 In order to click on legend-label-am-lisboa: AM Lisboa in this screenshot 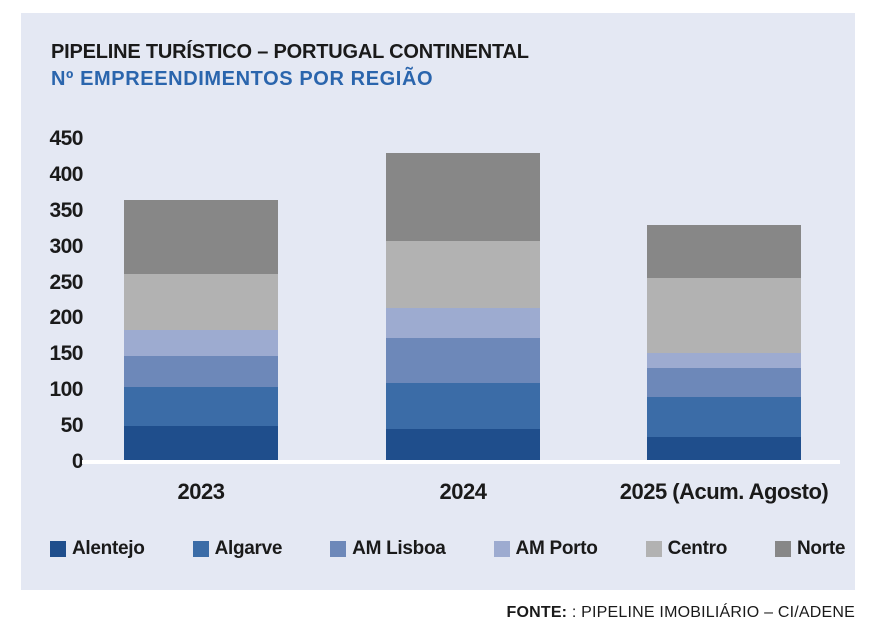, I will do `click(399, 548)`.